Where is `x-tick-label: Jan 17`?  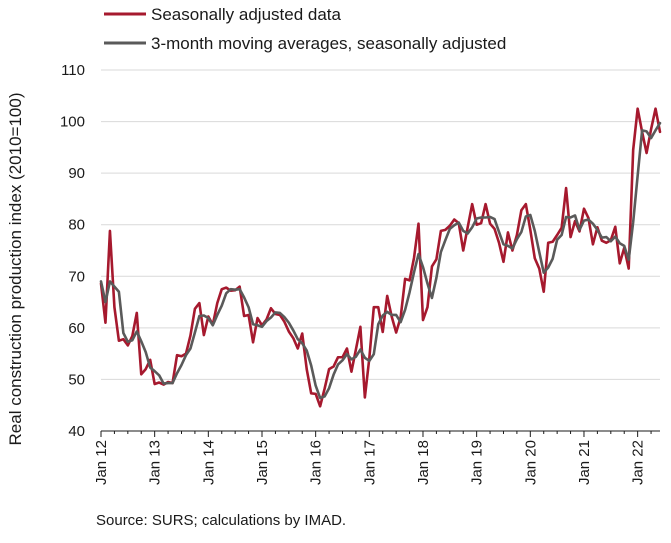
x-tick-label: Jan 17 is located at coordinates (369, 462).